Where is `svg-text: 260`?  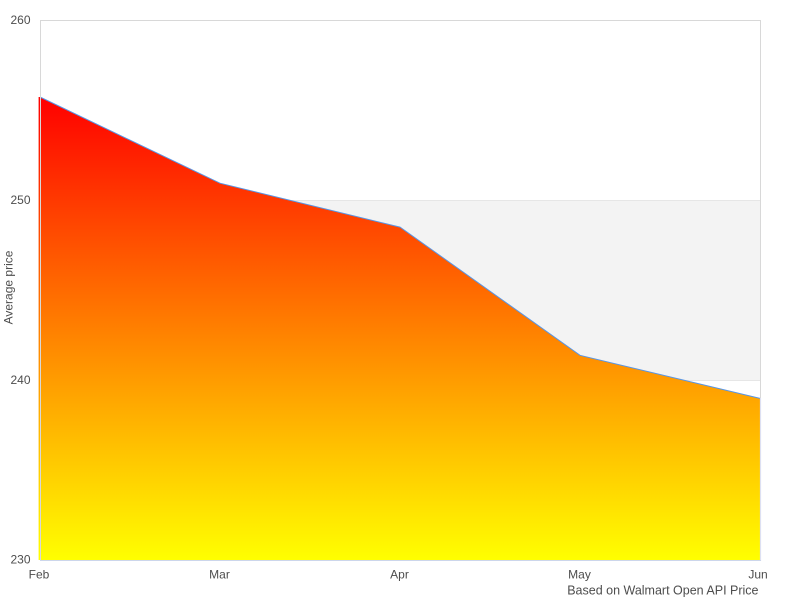
svg-text: 260 is located at coordinates (20, 20).